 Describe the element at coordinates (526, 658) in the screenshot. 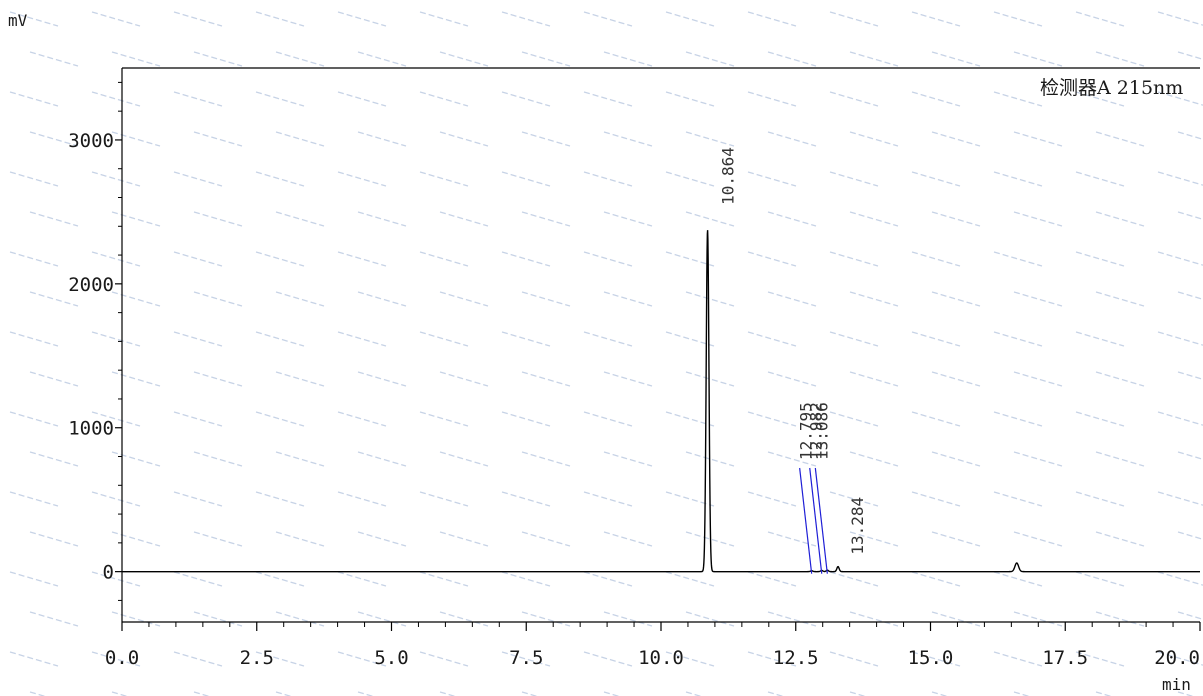

I see `x-tick-label: 7.5` at that location.